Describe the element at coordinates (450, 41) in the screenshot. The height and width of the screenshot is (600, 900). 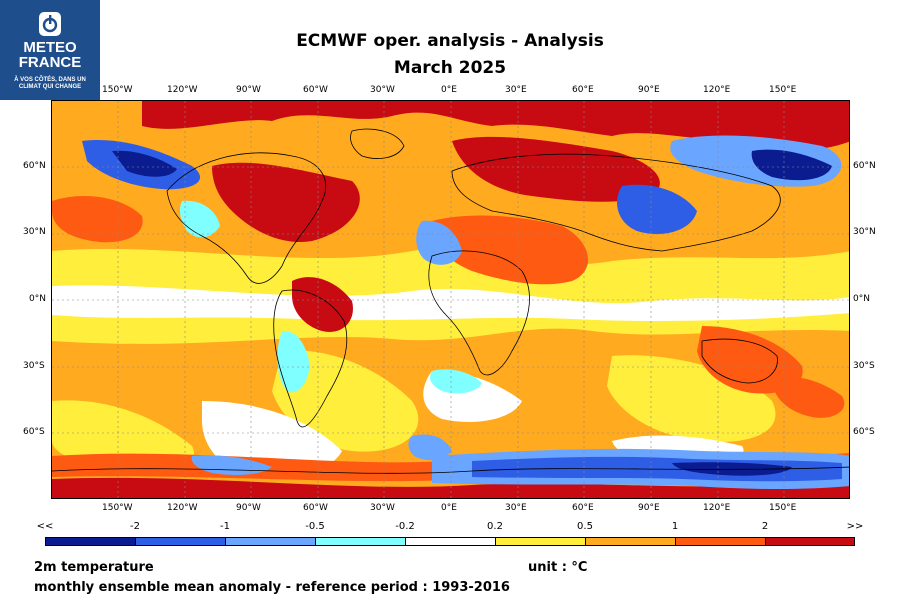
I see `map-title: ECMWF oper. analysis - Analysis` at that location.